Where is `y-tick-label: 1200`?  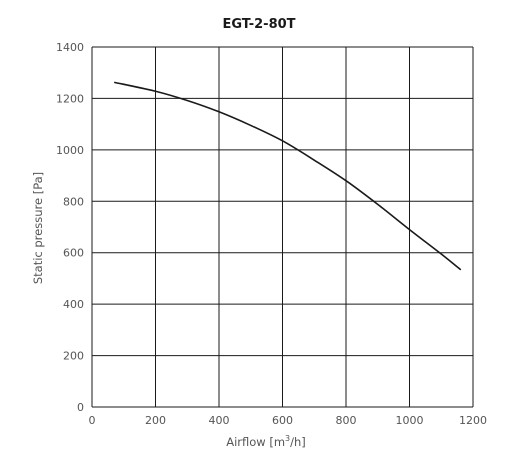
y-tick-label: 1200 is located at coordinates (70, 98).